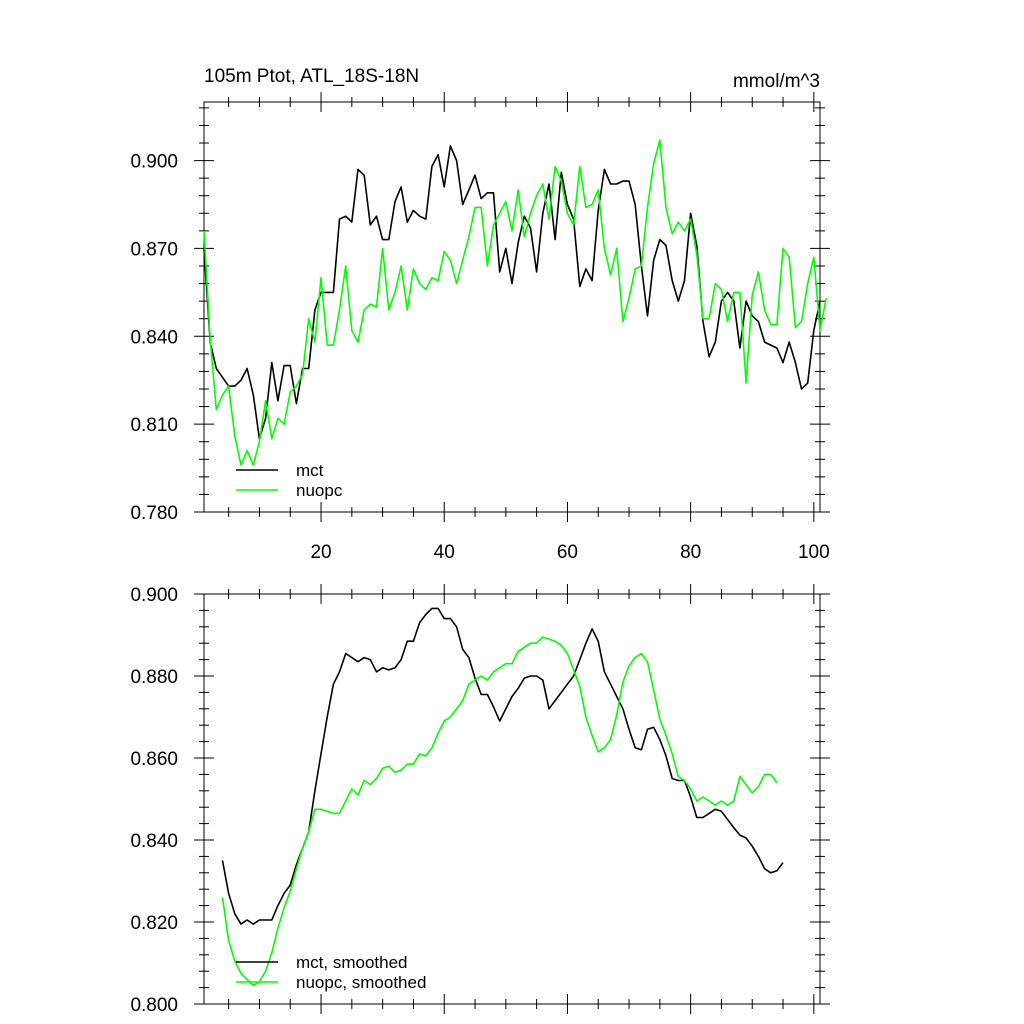  I want to click on chart-title: 105m Ptot, ATL_18S-18N, so click(311, 76).